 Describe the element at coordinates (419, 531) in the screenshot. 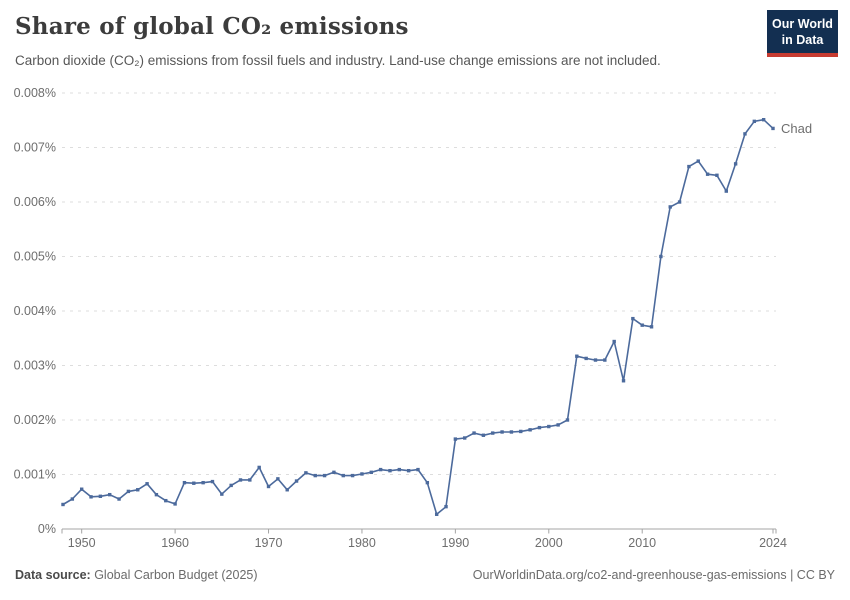

I see `x-axis` at that location.